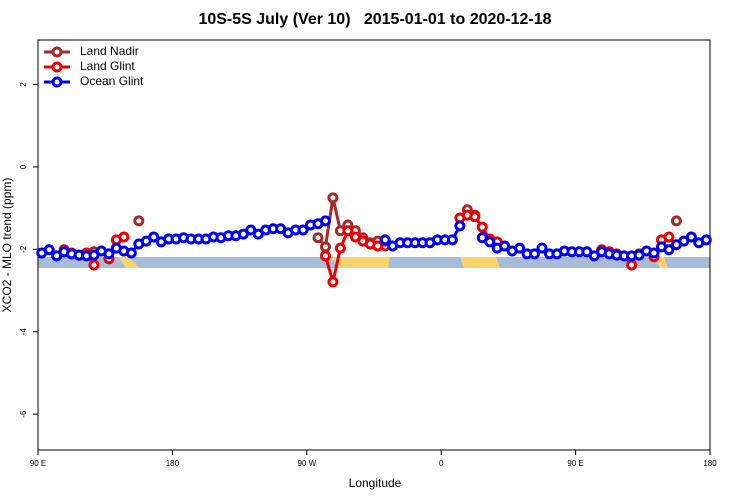  I want to click on series, so click(374, 238).